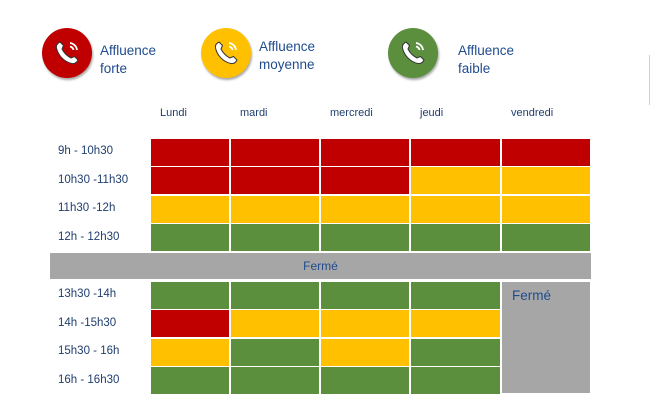 The height and width of the screenshot is (420, 658). What do you see at coordinates (89, 351) in the screenshot?
I see `time-label: 15h30 - 16h` at bounding box center [89, 351].